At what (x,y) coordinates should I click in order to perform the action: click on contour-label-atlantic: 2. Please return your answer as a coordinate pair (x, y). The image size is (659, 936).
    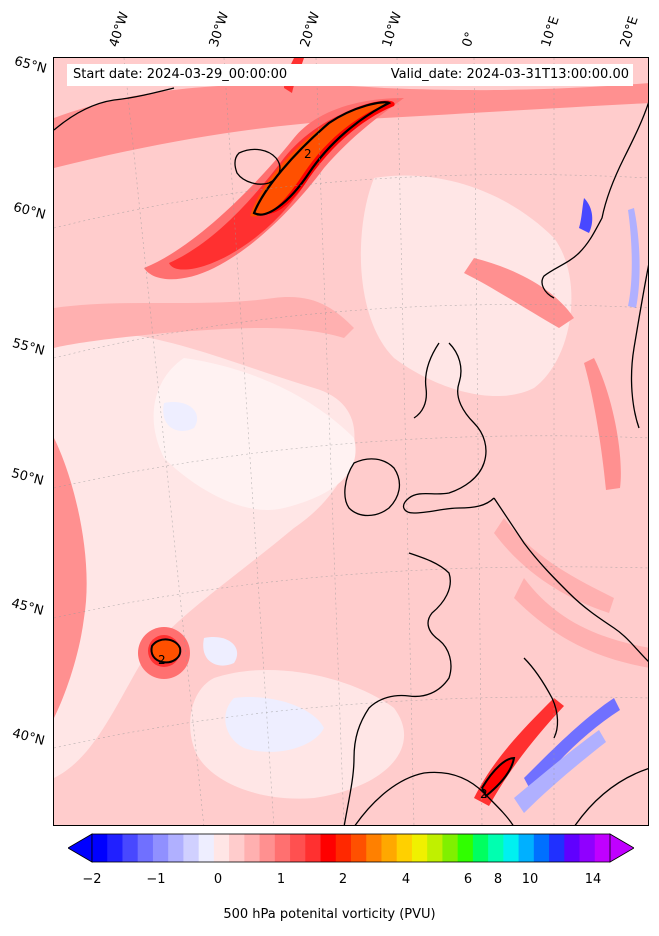
    Looking at the image, I should click on (162, 660).